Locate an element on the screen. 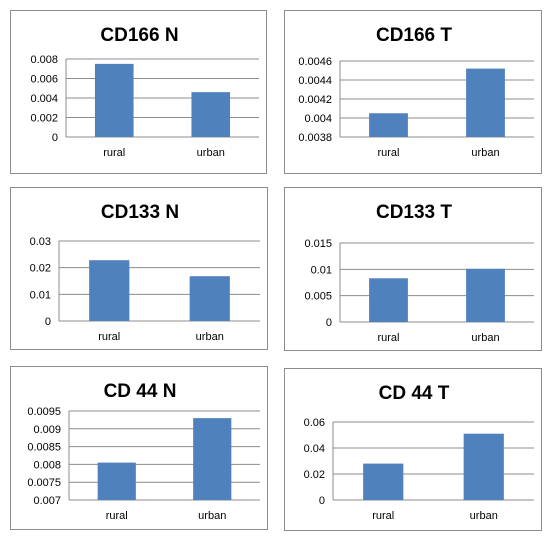  chart-svg: CD 44 T 0 0.02 0.04 0.06 rural urban is located at coordinates (419, 452).